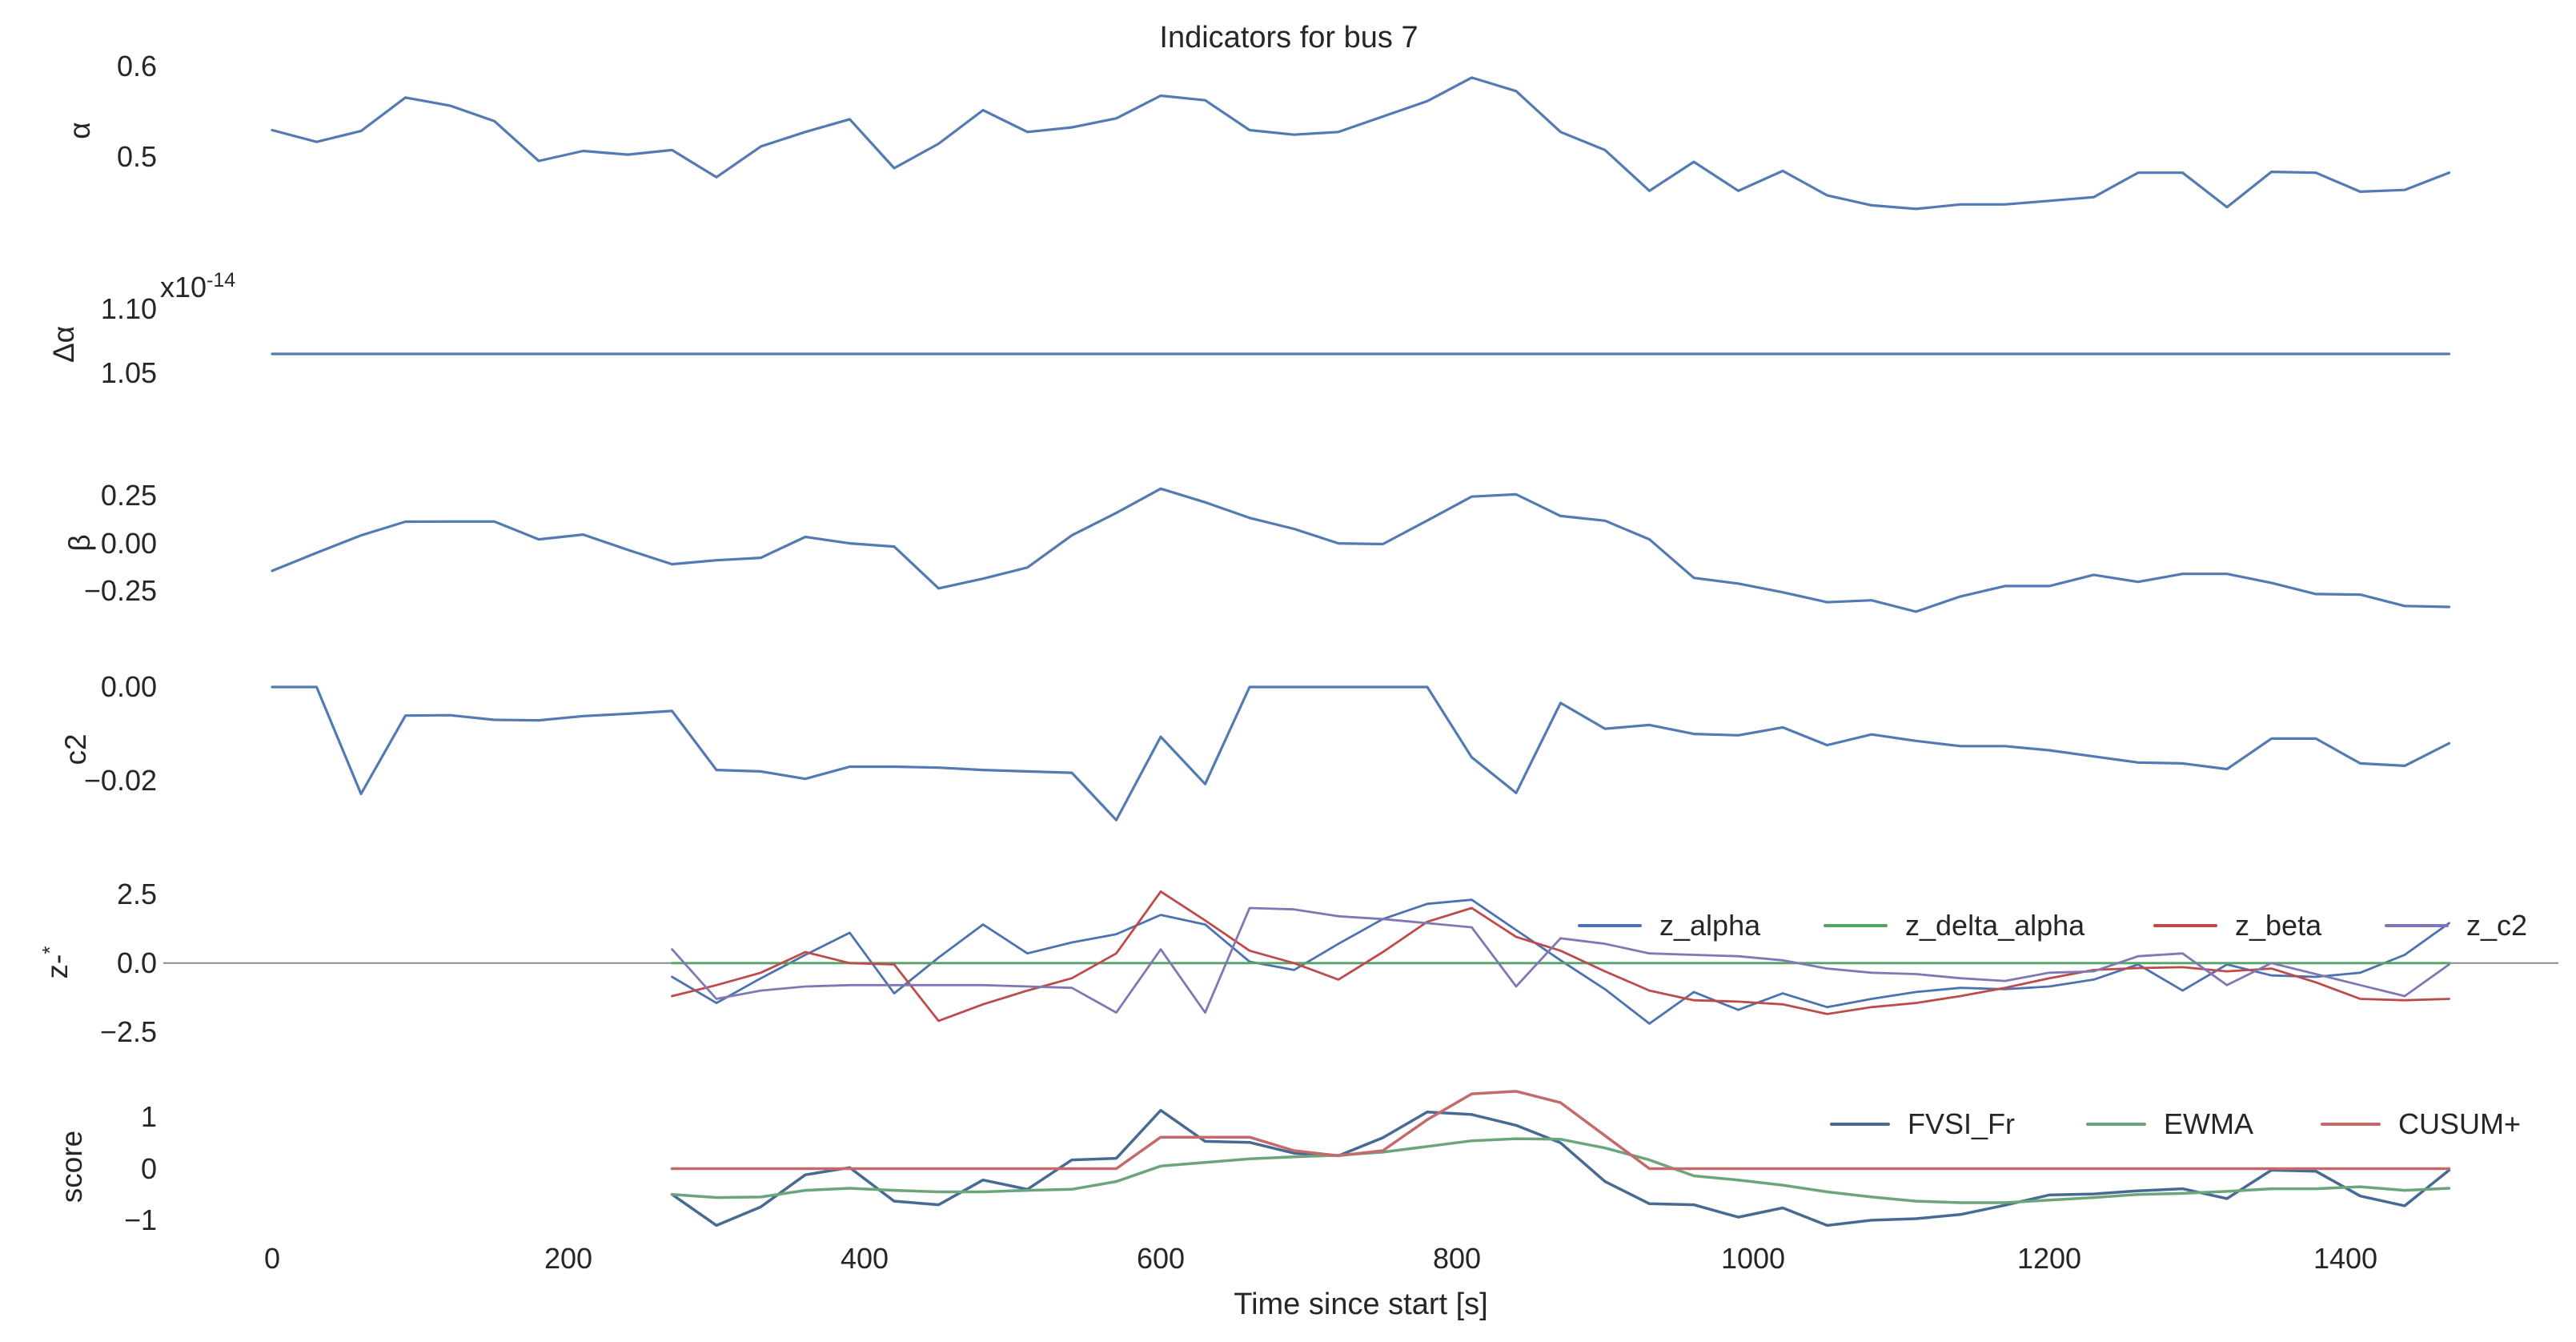 The width and height of the screenshot is (2576, 1342). I want to click on panel-alpha-plot, so click(1361, 143).